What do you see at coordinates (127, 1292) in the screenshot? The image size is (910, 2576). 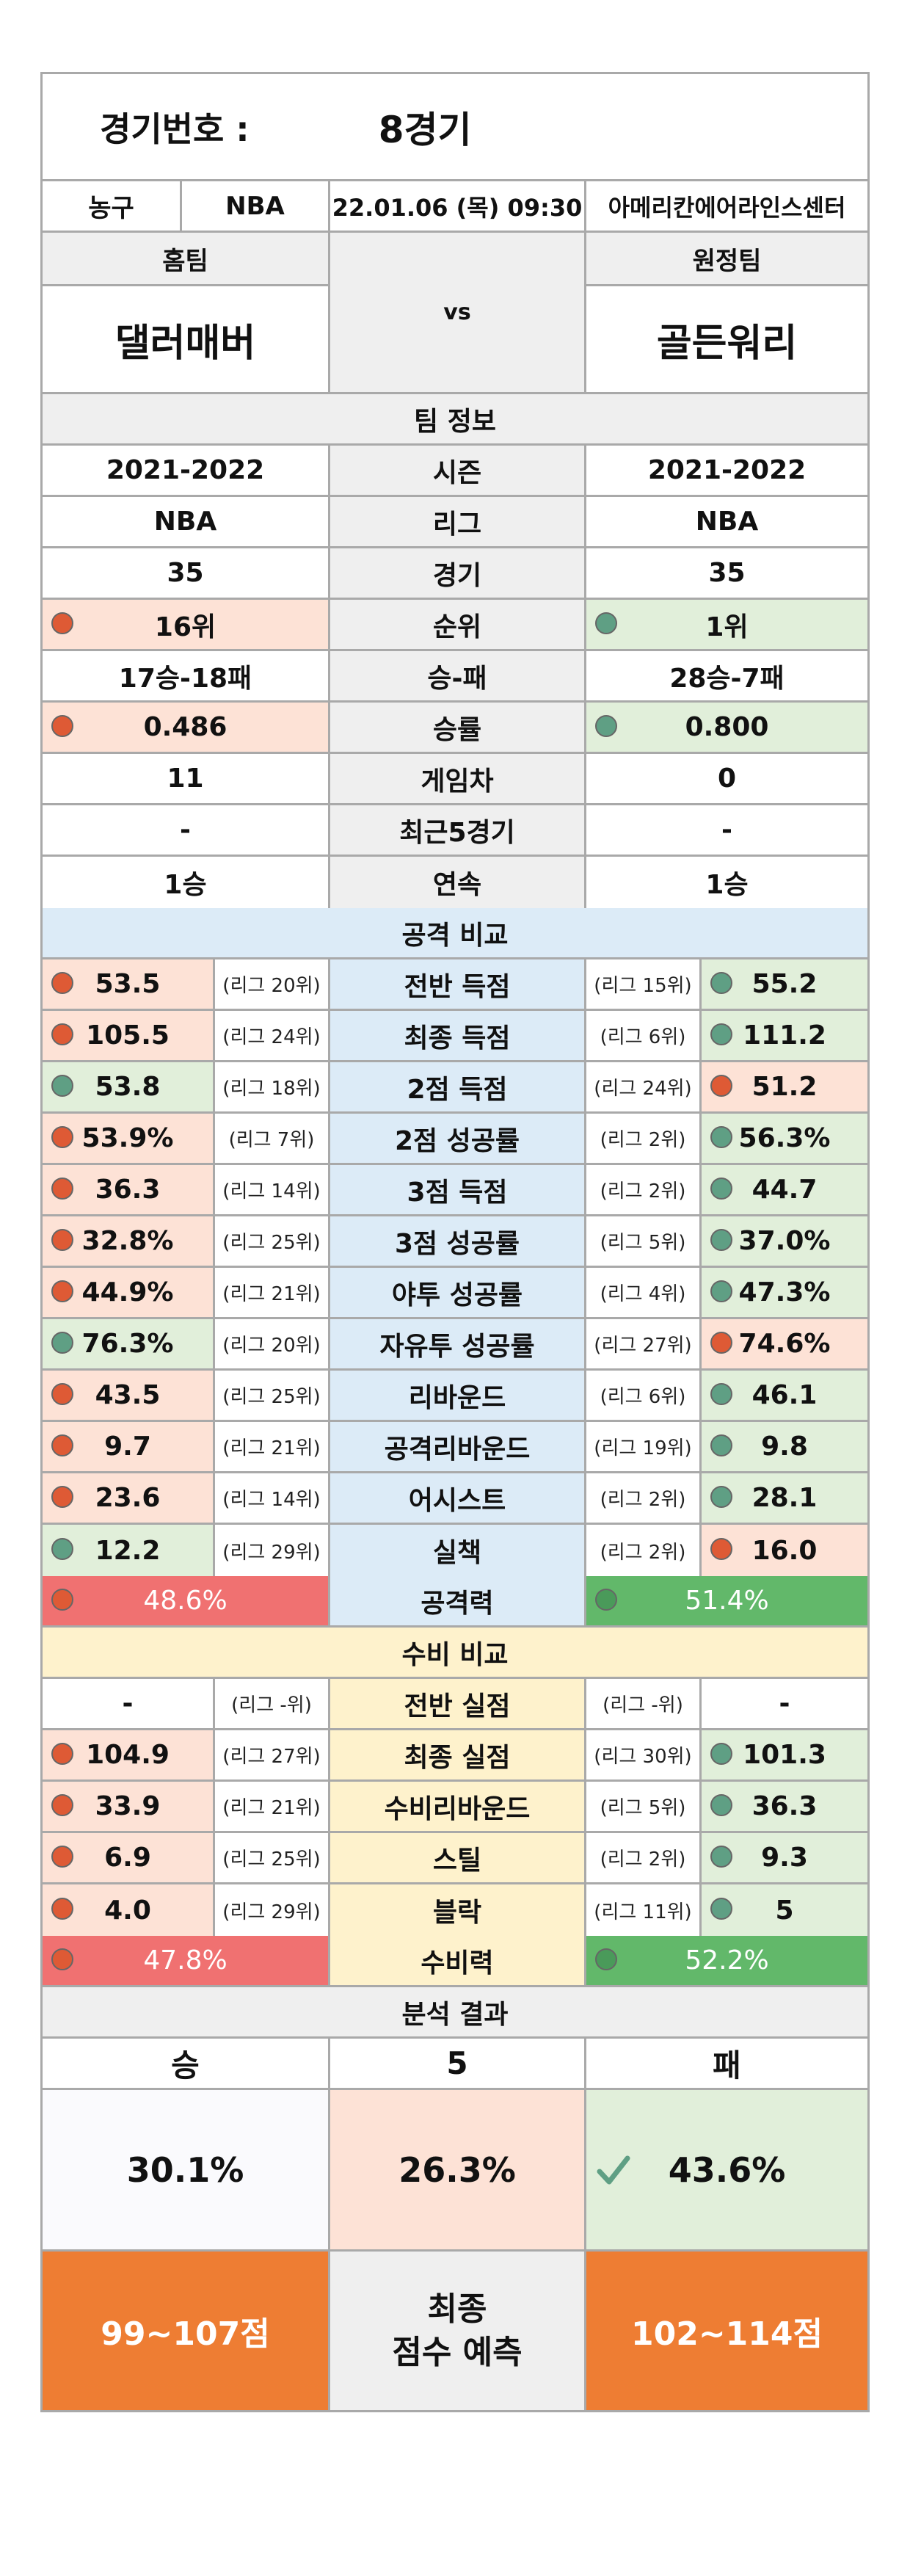 I see `home-stat: 44.9%` at bounding box center [127, 1292].